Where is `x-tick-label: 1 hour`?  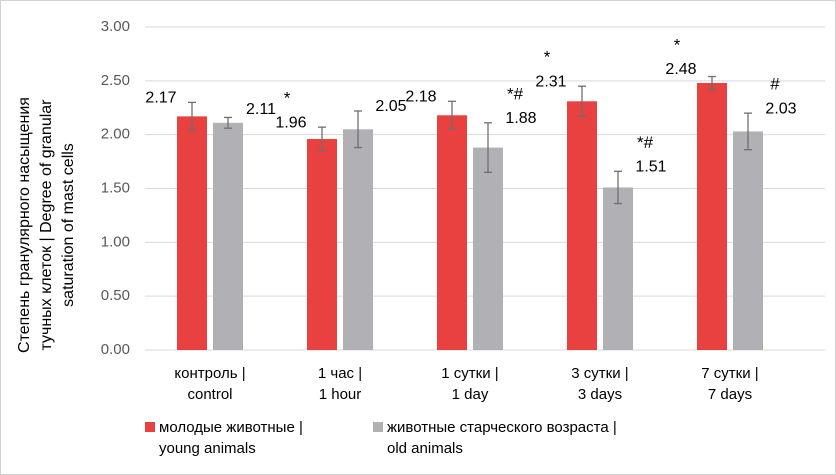 x-tick-label: 1 hour is located at coordinates (340, 394).